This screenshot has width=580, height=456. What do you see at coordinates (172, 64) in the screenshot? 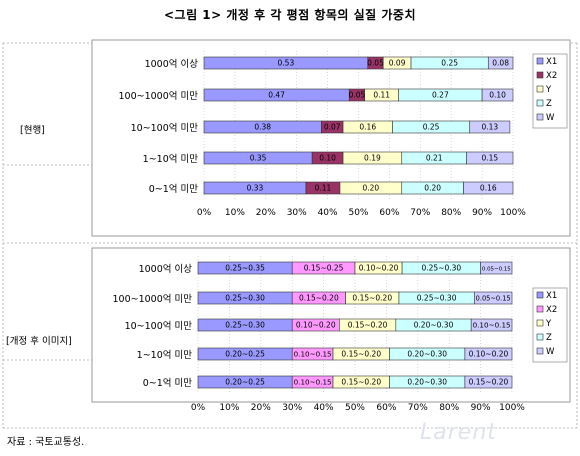
I see `category-label: 1000억 이상` at bounding box center [172, 64].